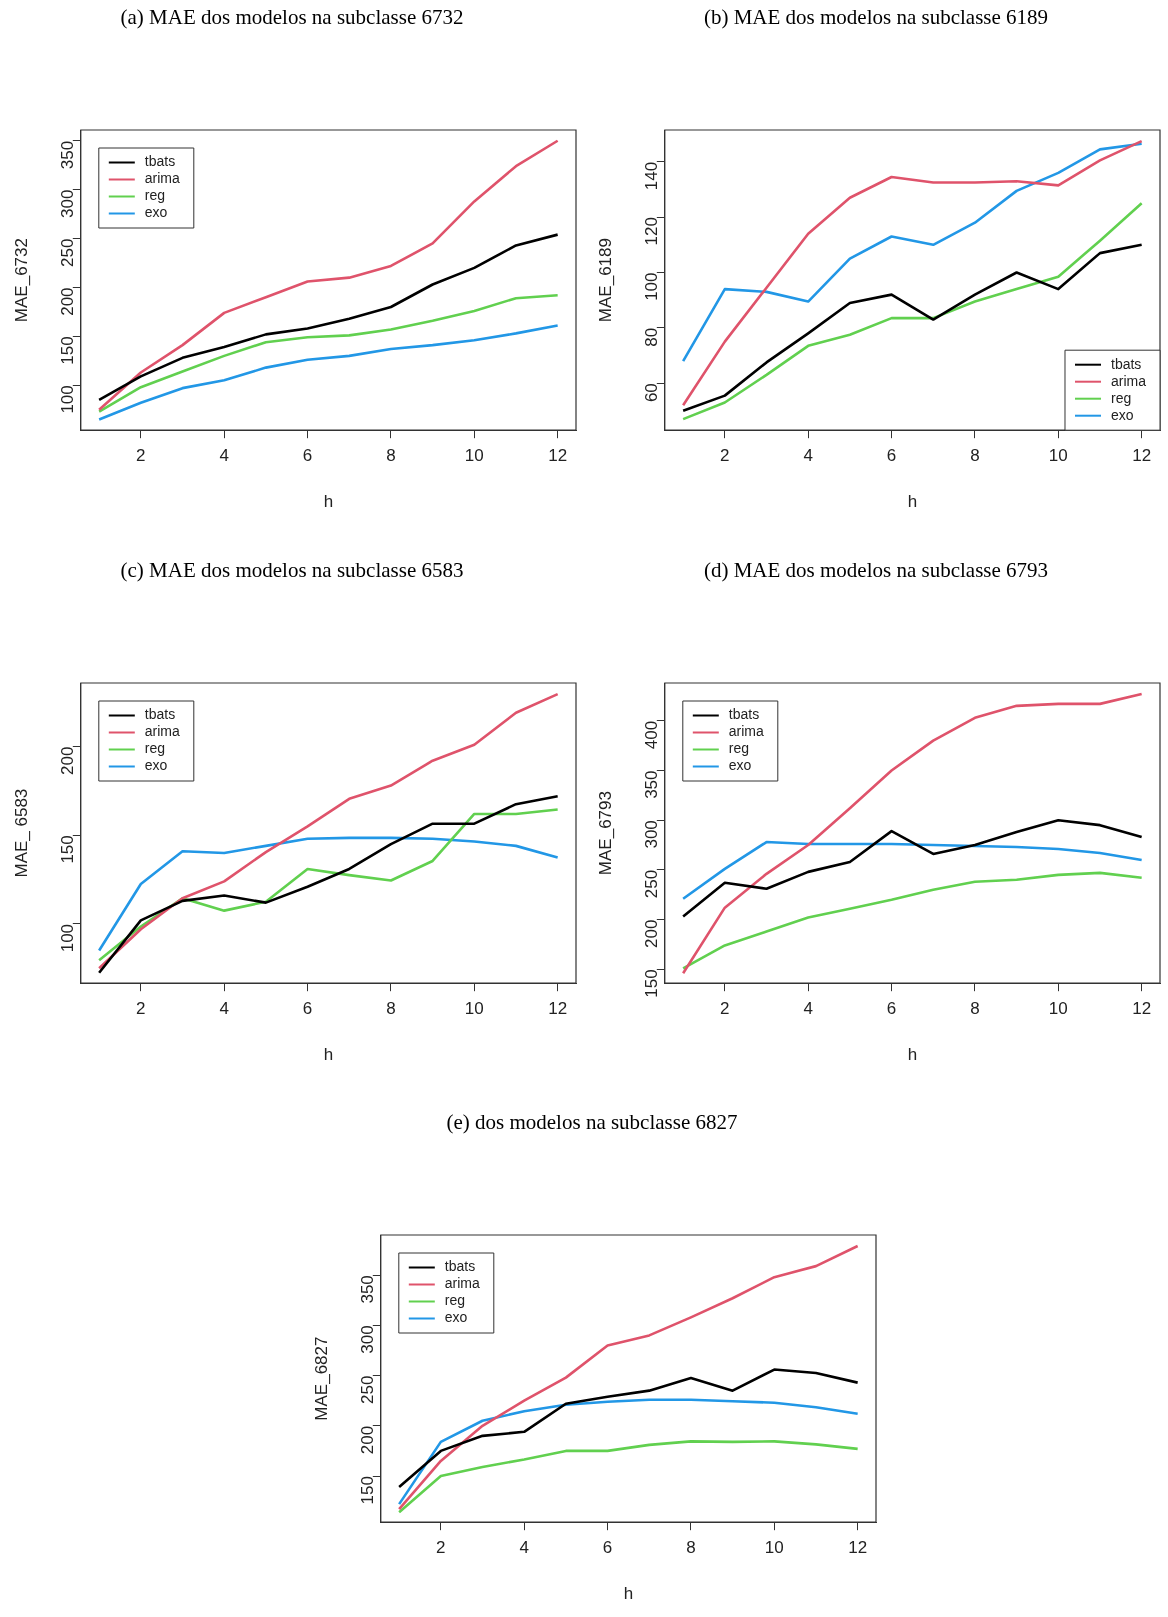  I want to click on y-axis-title: MAE_6793, so click(605, 833).